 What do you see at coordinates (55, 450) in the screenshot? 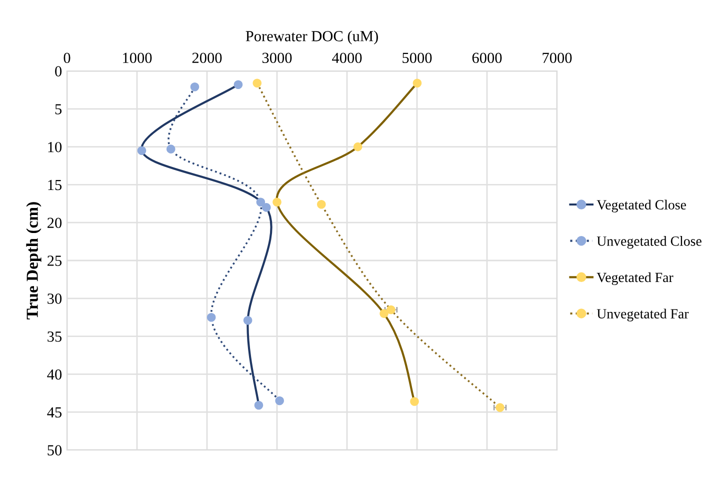
I see `y-tick-label: 50` at bounding box center [55, 450].